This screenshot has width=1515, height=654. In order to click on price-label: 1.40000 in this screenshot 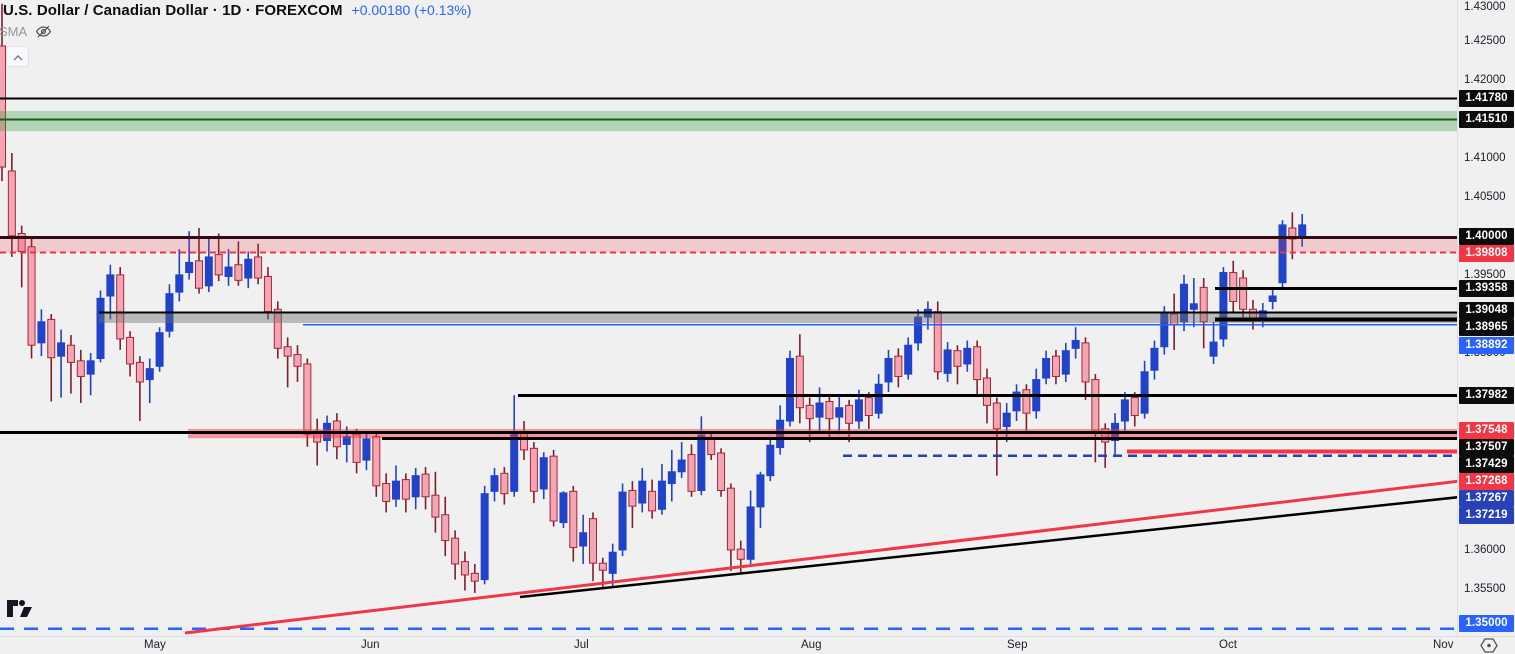, I will do `click(1486, 236)`.